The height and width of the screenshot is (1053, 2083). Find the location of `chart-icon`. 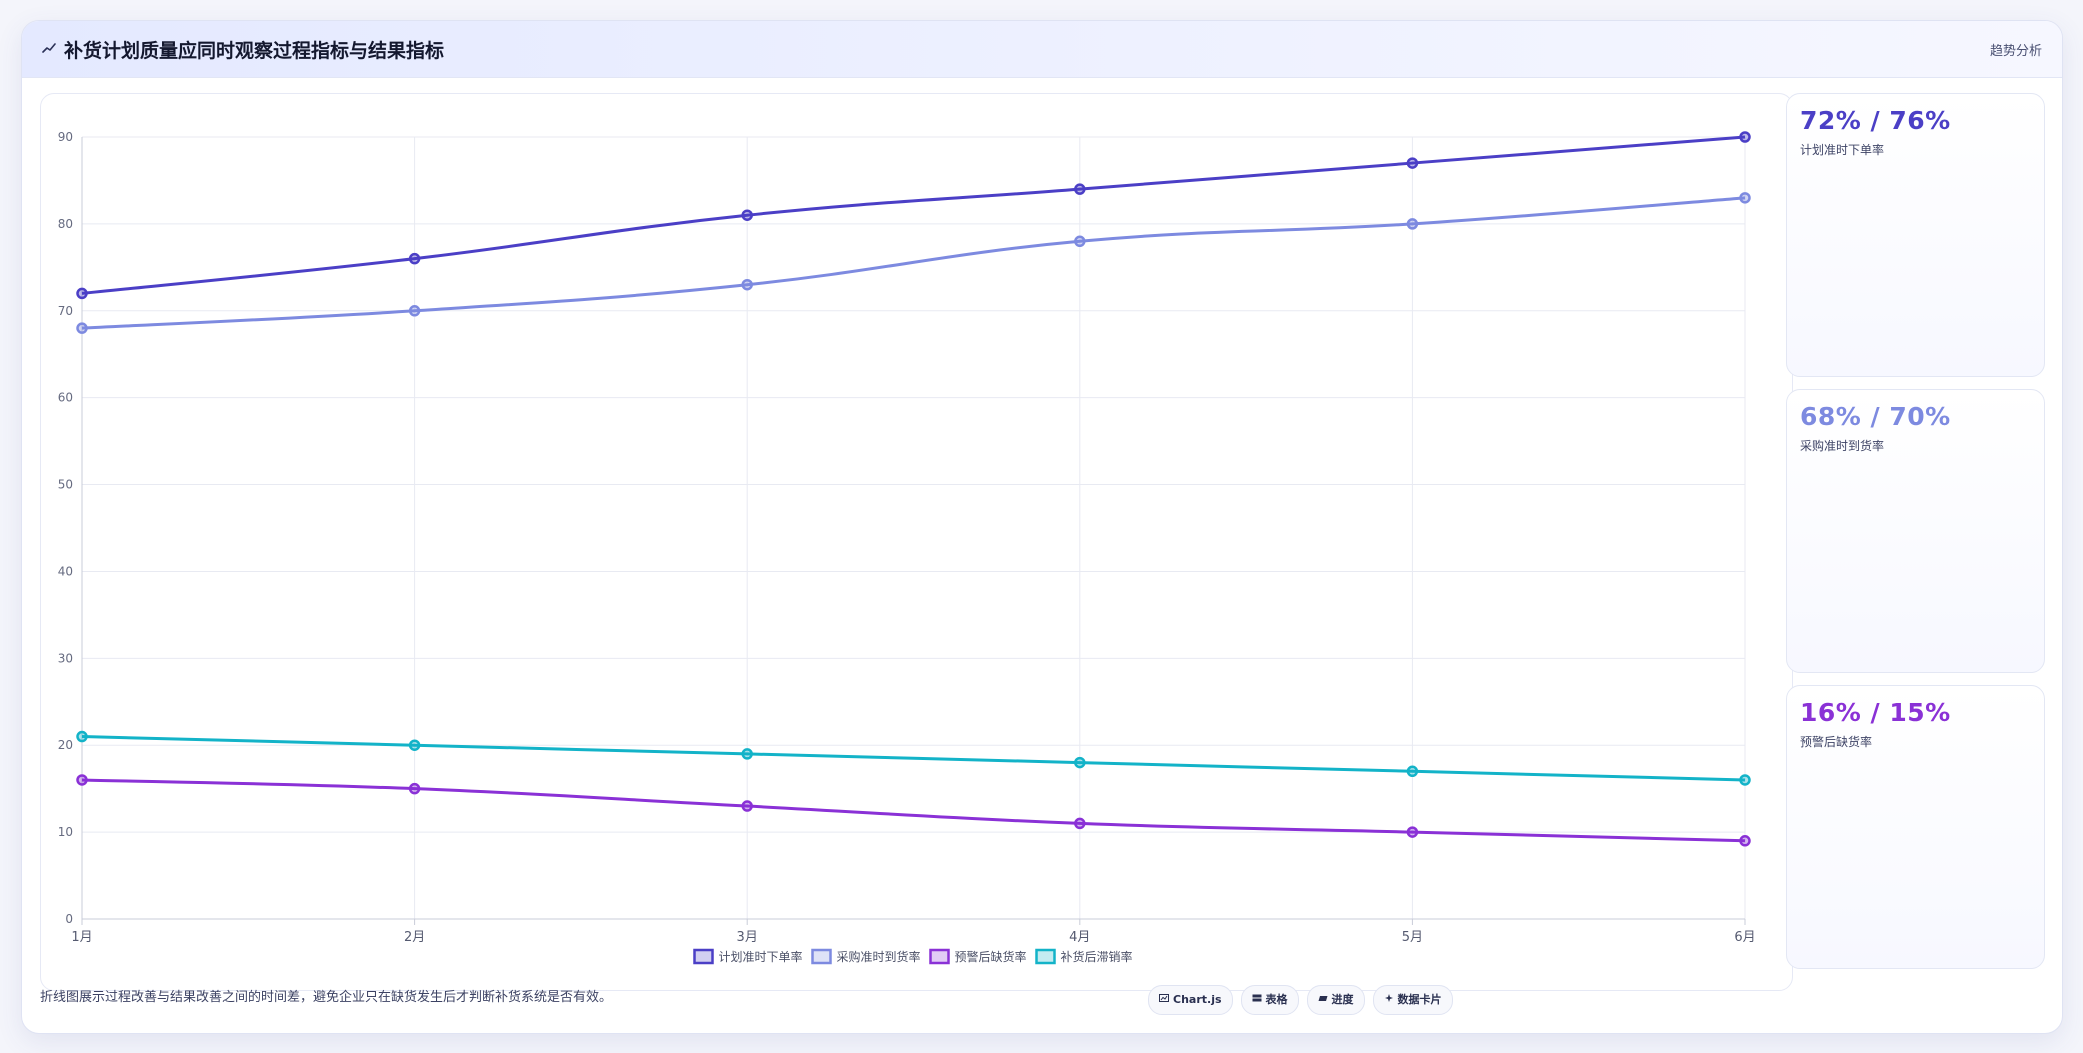

chart-icon is located at coordinates (1164, 1000).